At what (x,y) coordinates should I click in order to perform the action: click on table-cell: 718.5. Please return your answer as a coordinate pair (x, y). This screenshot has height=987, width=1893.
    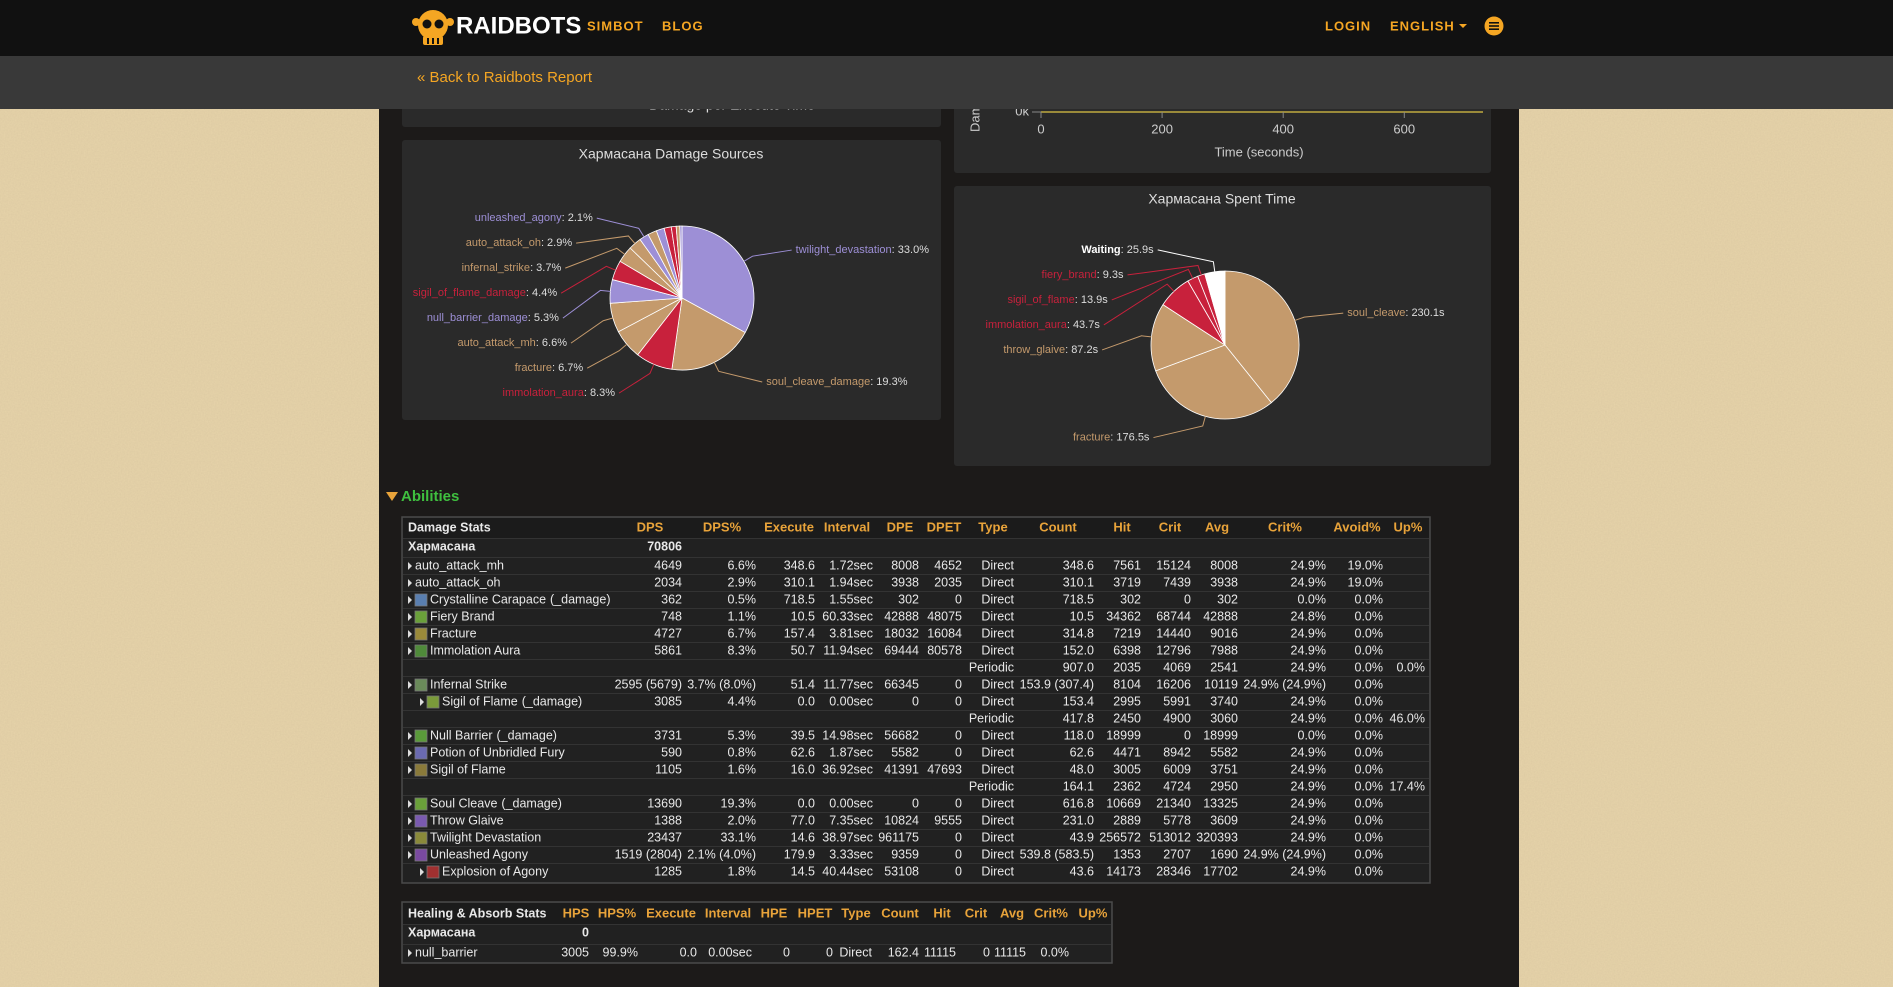
    Looking at the image, I should click on (799, 599).